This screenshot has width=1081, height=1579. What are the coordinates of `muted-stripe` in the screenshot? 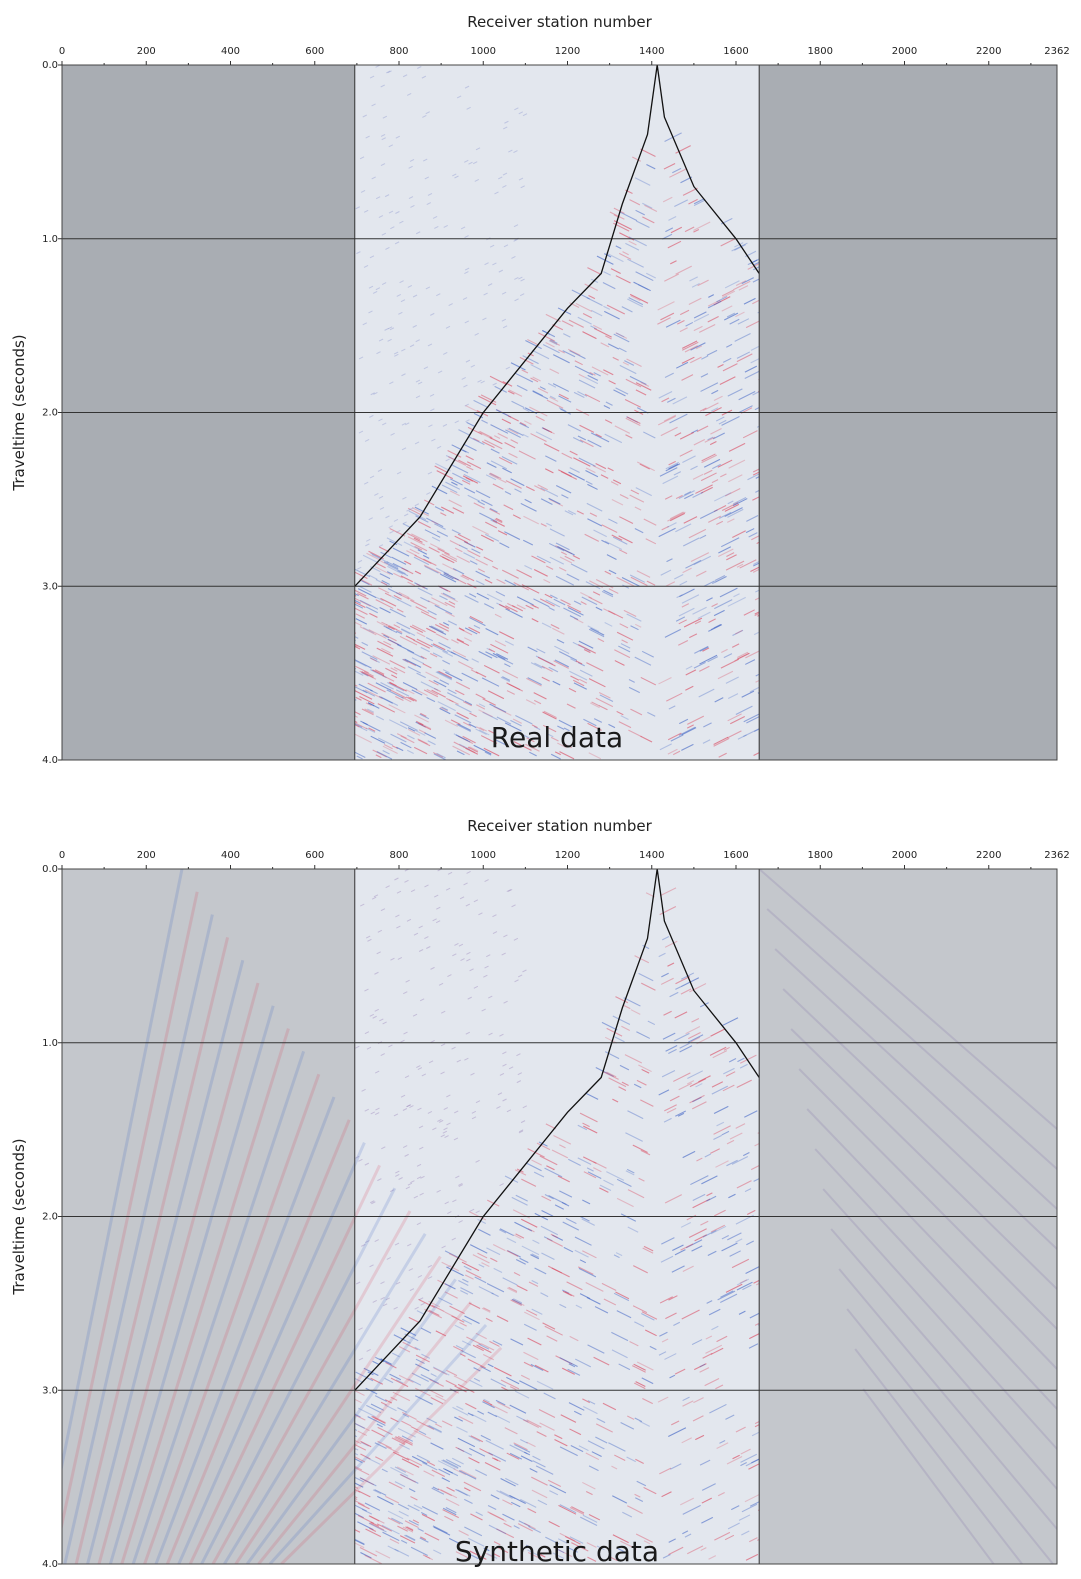 It's located at (205, 1296).